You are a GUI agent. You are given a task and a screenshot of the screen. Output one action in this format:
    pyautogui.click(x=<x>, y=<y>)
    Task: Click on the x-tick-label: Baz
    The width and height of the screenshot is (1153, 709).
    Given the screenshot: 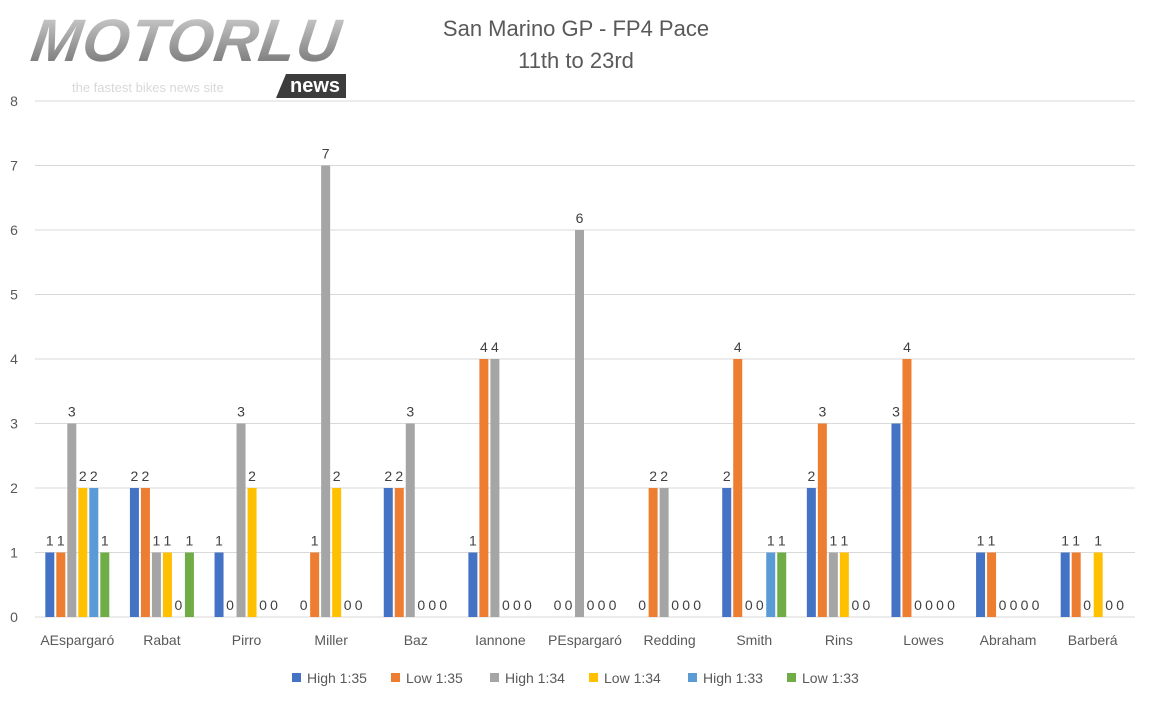 What is the action you would take?
    pyautogui.click(x=416, y=640)
    